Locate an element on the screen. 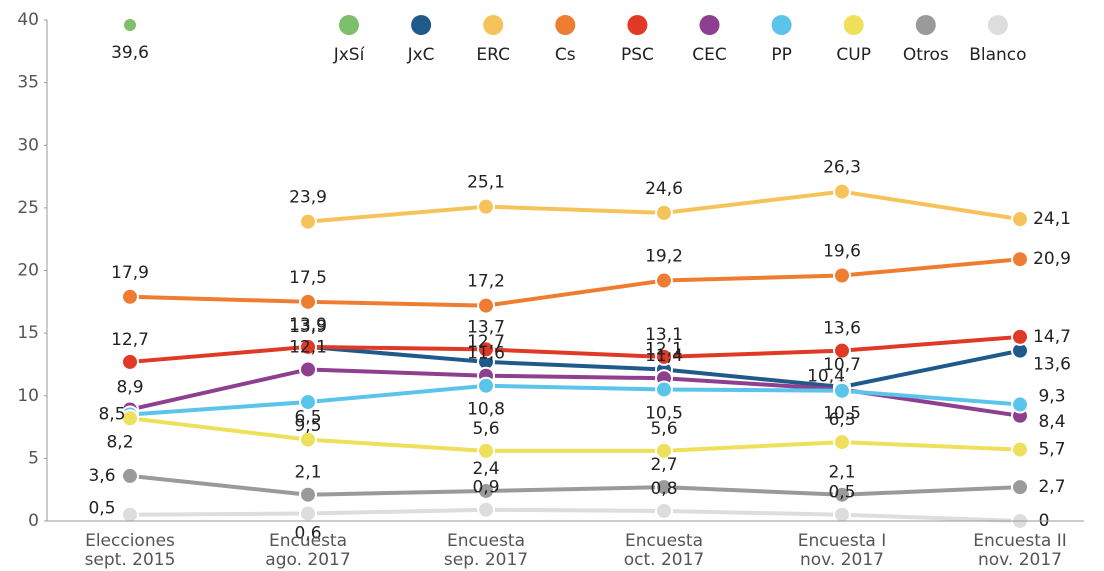 This screenshot has height=571, width=1104. data-label: 2,7 is located at coordinates (663, 465).